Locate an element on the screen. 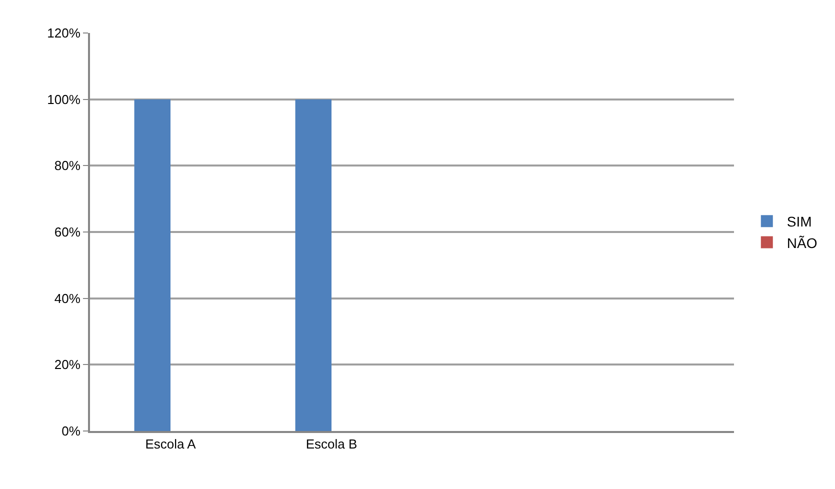  legend-label: SIM is located at coordinates (799, 222).